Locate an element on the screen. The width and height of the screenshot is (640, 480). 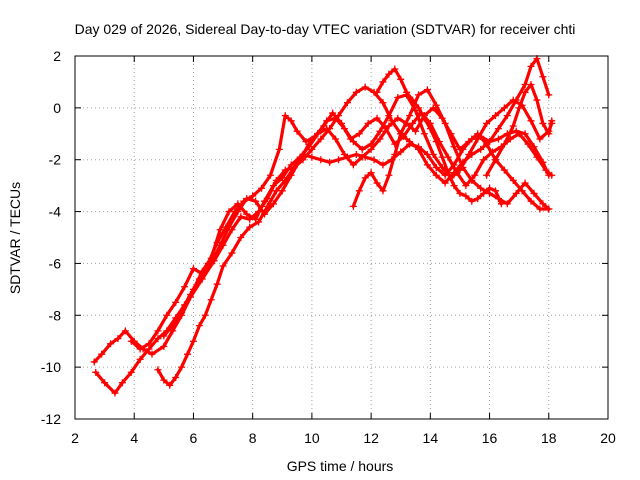
x-tick-label: 12 is located at coordinates (371, 438).